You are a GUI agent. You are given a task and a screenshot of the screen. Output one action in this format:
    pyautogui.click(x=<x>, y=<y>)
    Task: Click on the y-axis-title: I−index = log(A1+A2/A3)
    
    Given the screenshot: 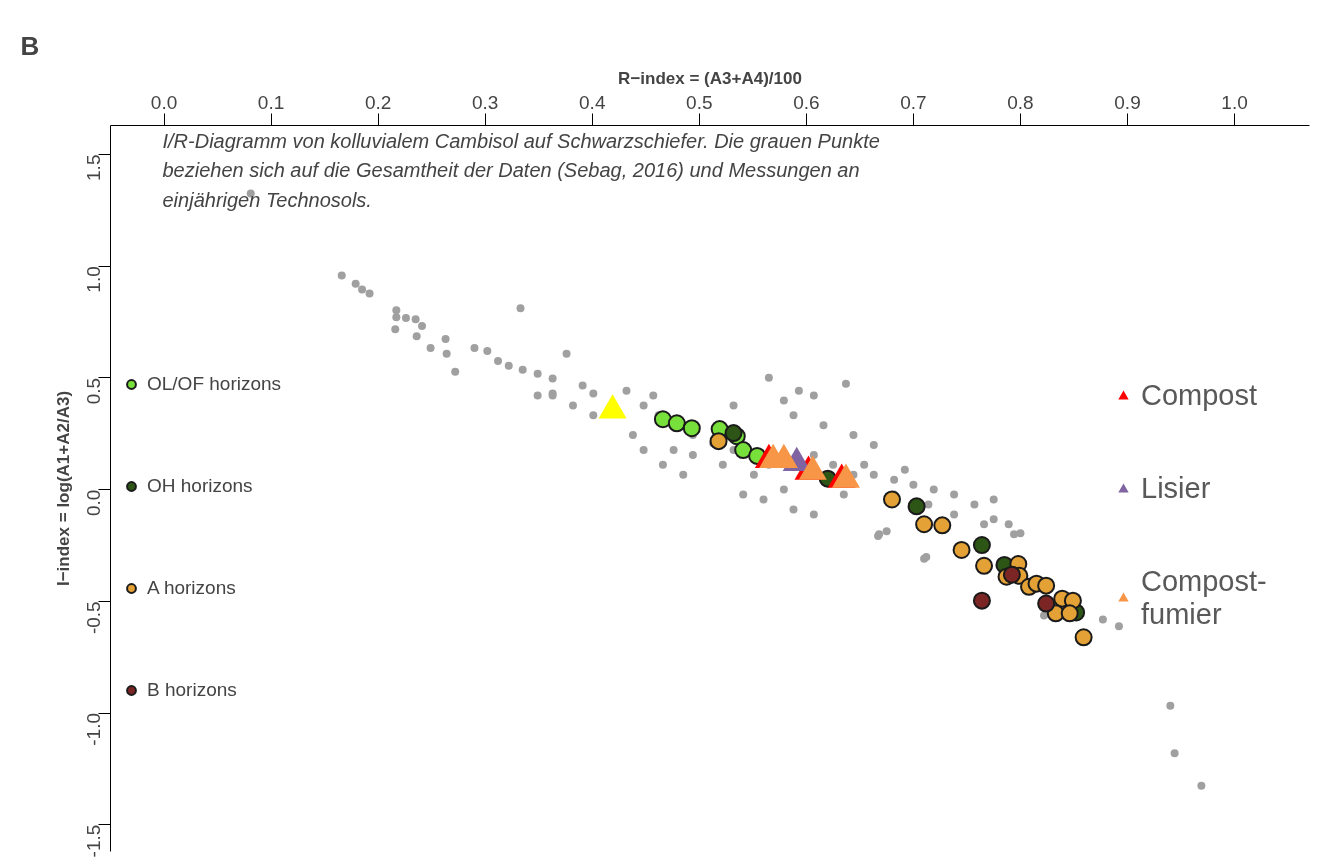 What is the action you would take?
    pyautogui.click(x=63, y=488)
    